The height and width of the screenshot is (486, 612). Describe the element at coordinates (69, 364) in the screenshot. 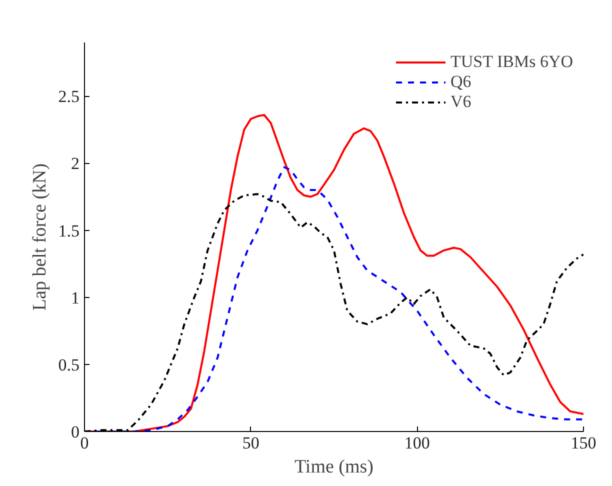

I see `y-tick-label: 0.5` at that location.